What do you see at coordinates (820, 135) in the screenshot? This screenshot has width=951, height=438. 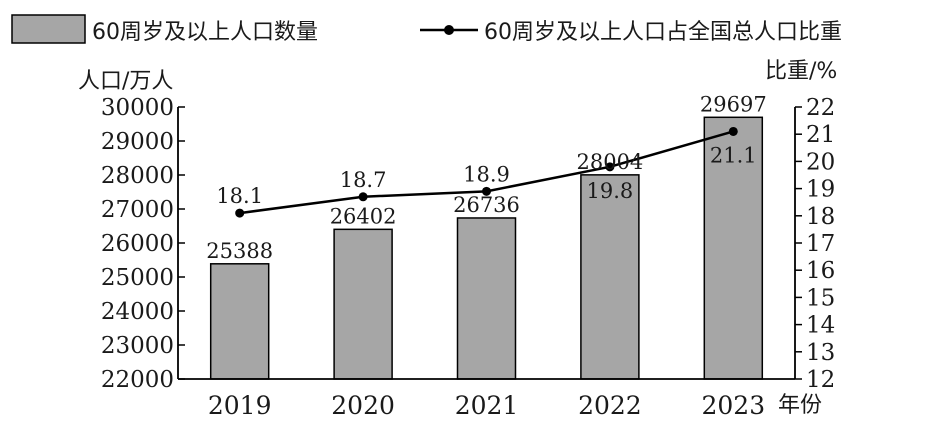 I see `y-right-tick-label: 21` at bounding box center [820, 135].